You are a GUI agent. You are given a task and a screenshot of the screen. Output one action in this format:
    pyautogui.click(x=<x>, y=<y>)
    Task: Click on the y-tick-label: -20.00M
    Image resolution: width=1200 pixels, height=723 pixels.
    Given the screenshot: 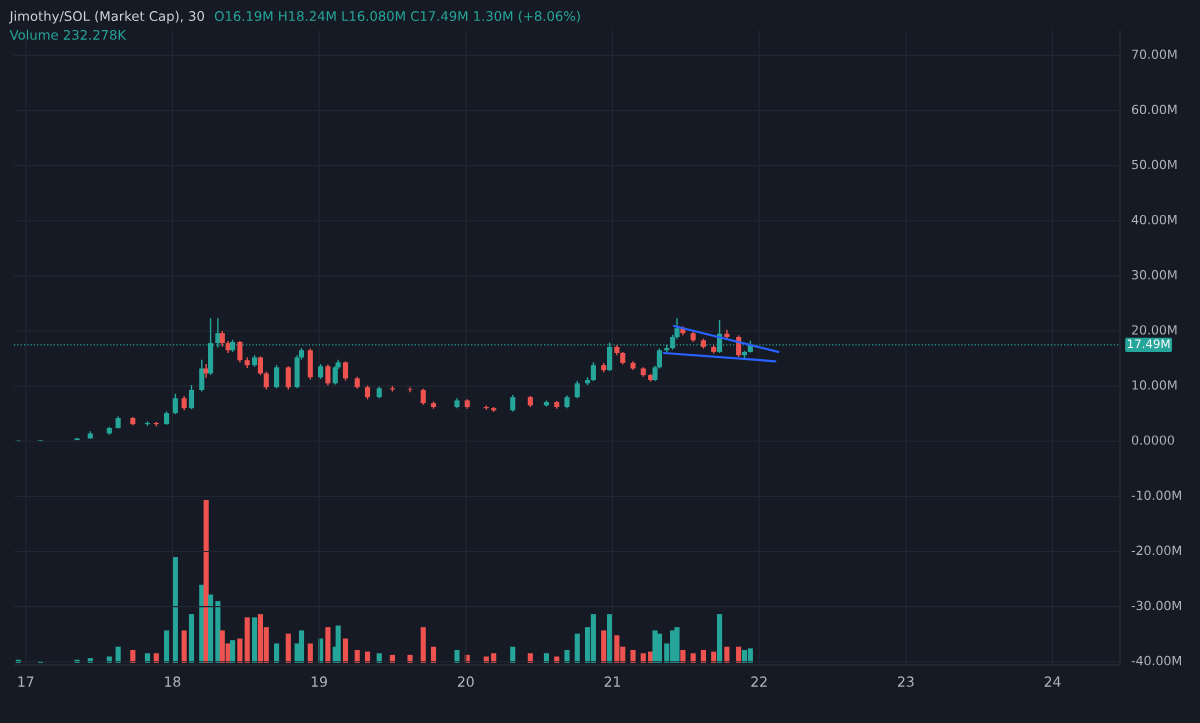 What is the action you would take?
    pyautogui.click(x=1156, y=550)
    